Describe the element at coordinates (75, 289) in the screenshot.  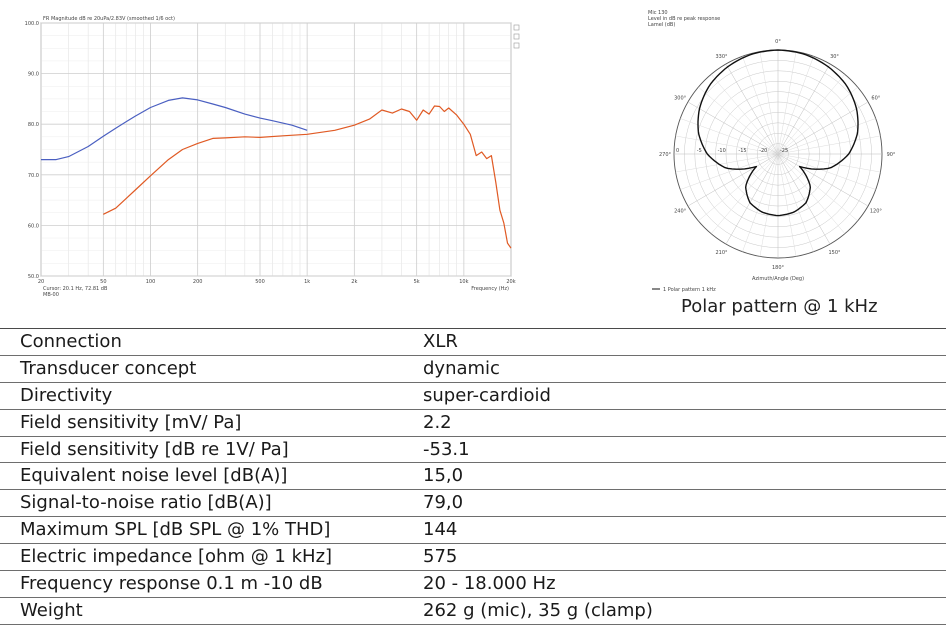
I see `cursor-readout: Cursor: 20.1 Hz, 72.81 dB` at that location.